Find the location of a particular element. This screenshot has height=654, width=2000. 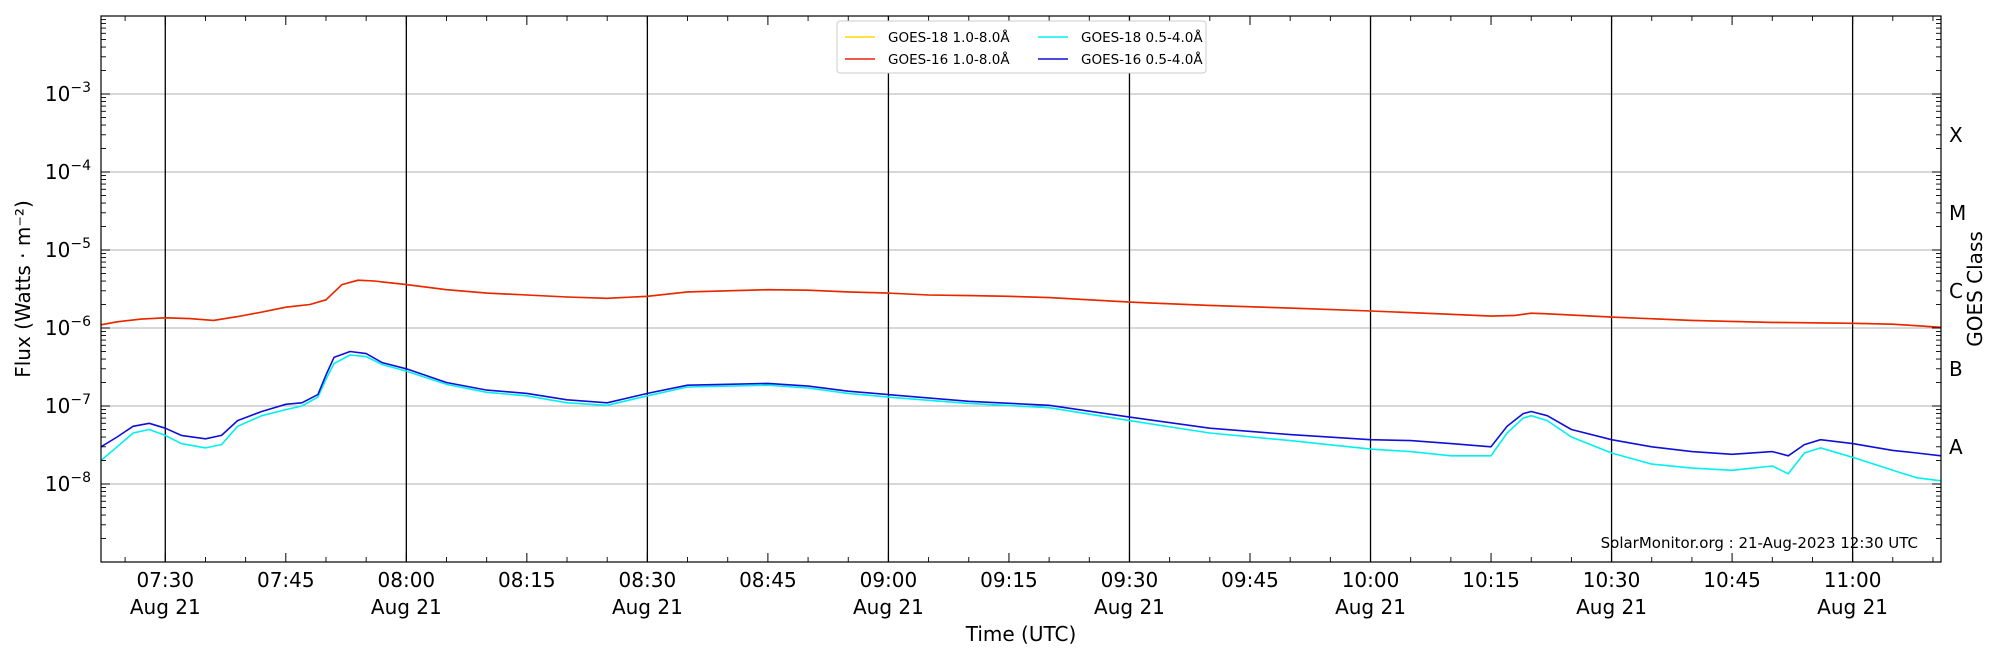

x-axis-title: Time (UTC) is located at coordinates (1021, 634).